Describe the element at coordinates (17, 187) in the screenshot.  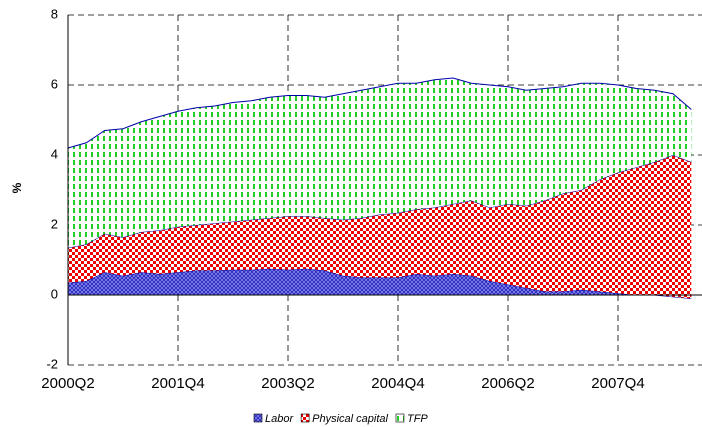
I see `y-axis-label: %` at that location.